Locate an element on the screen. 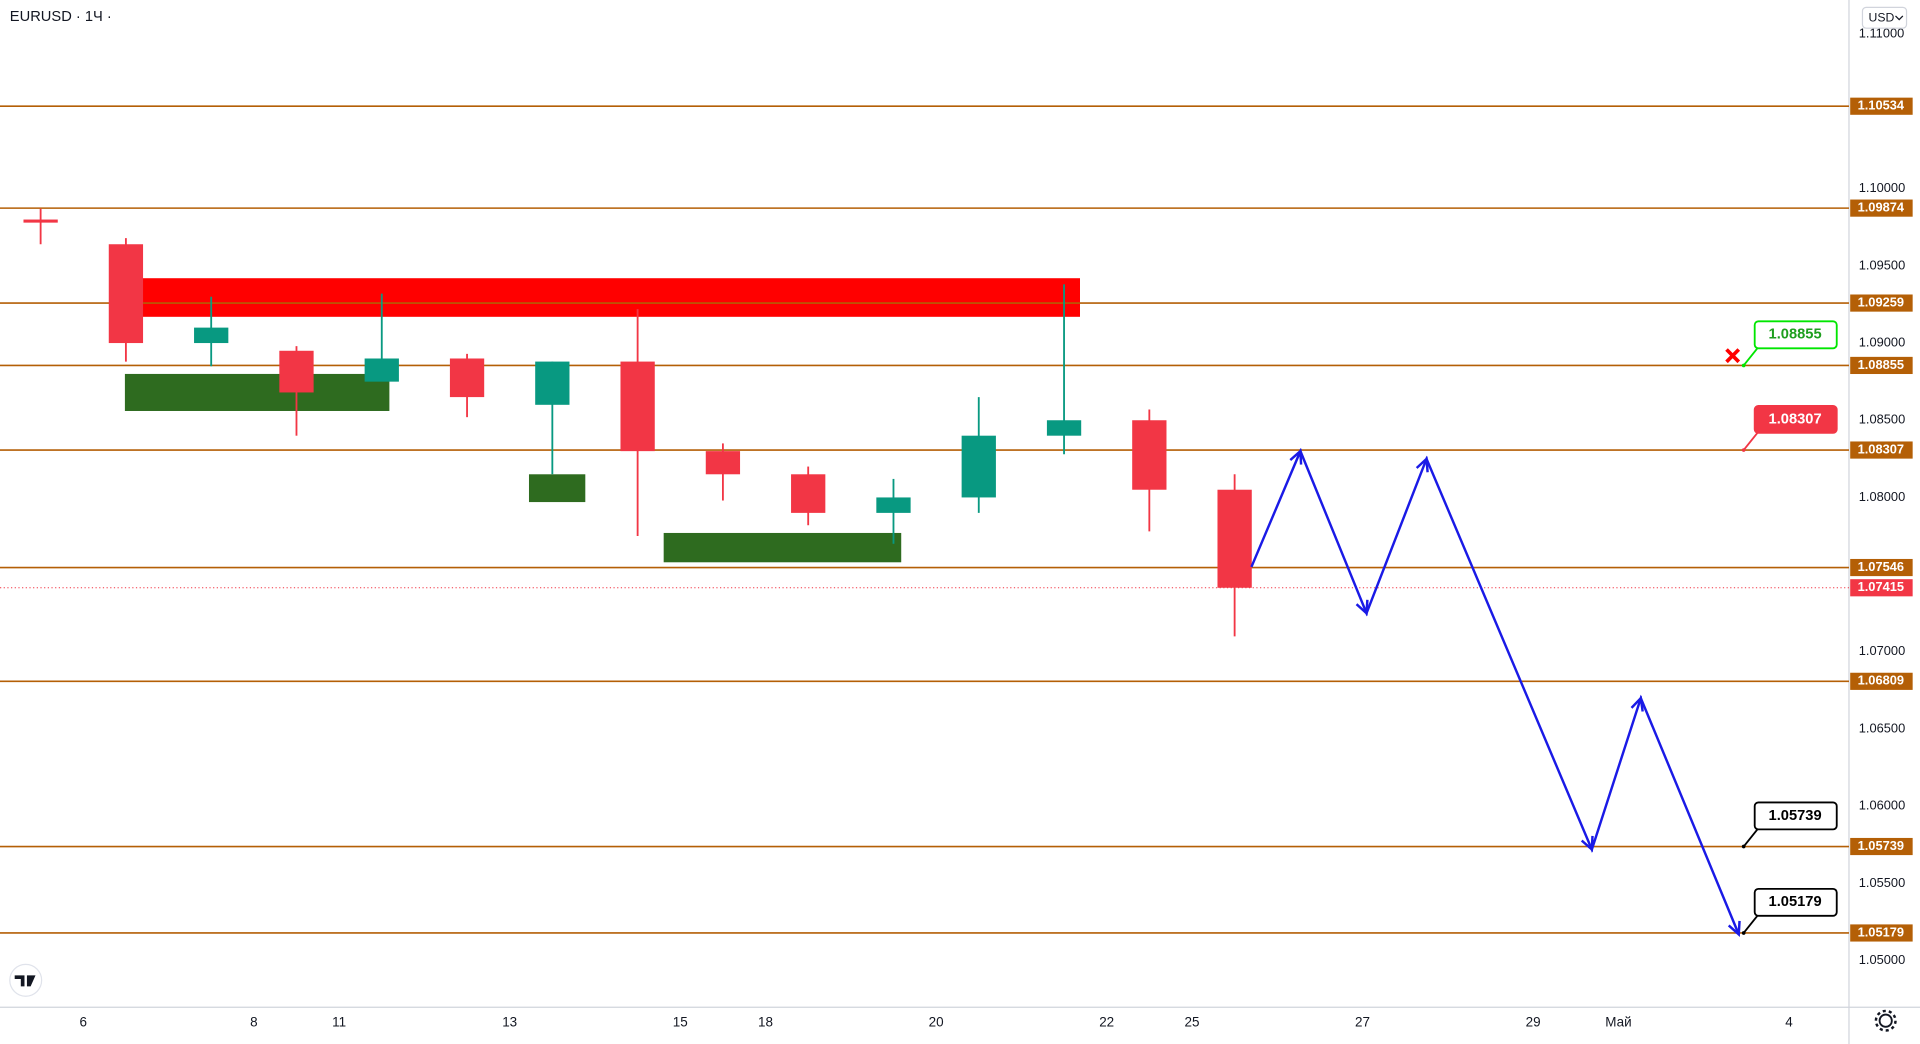  chevron-icon is located at coordinates (1899, 18).